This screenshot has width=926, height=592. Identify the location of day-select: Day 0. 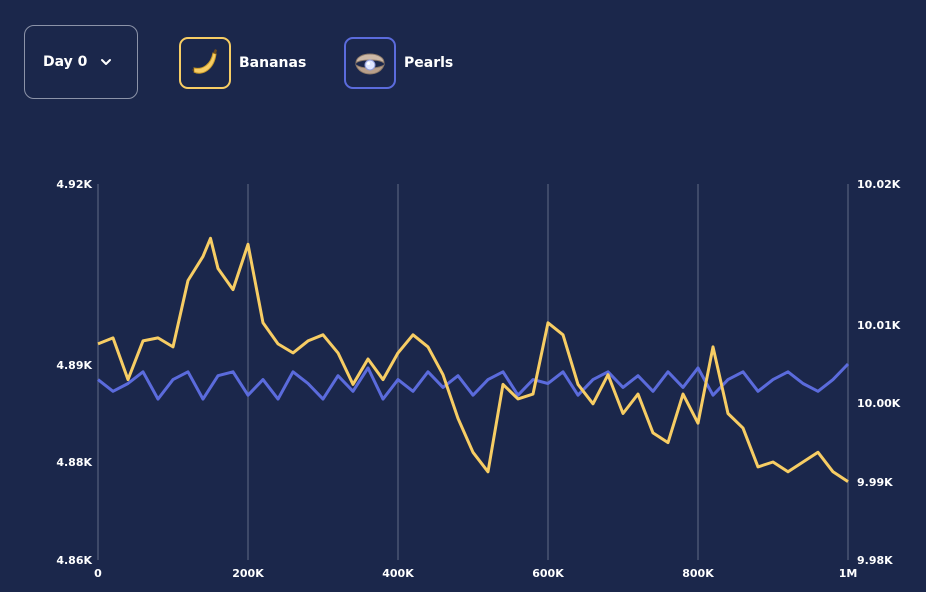
(81, 62).